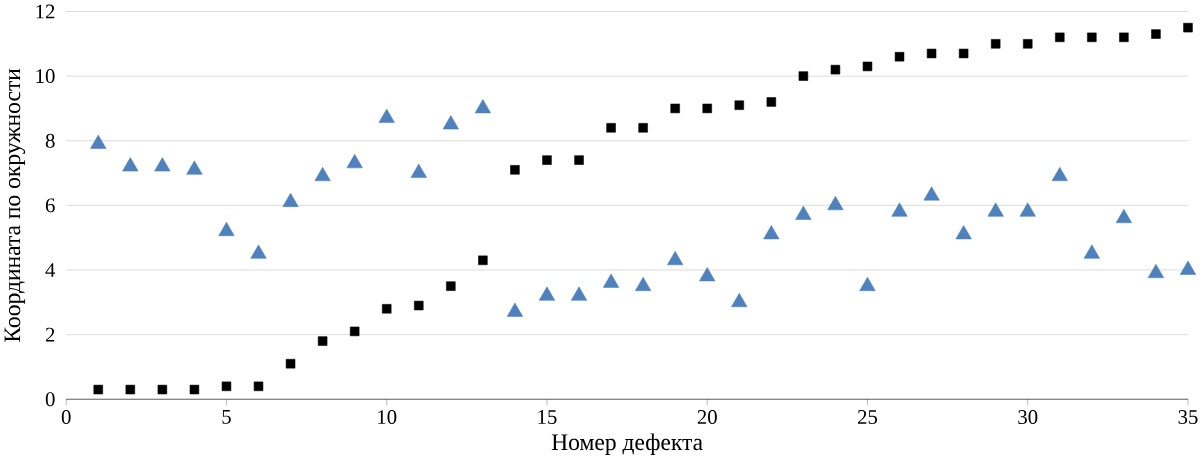 This screenshot has width=1203, height=460. I want to click on x-tick-label: 0, so click(66, 417).